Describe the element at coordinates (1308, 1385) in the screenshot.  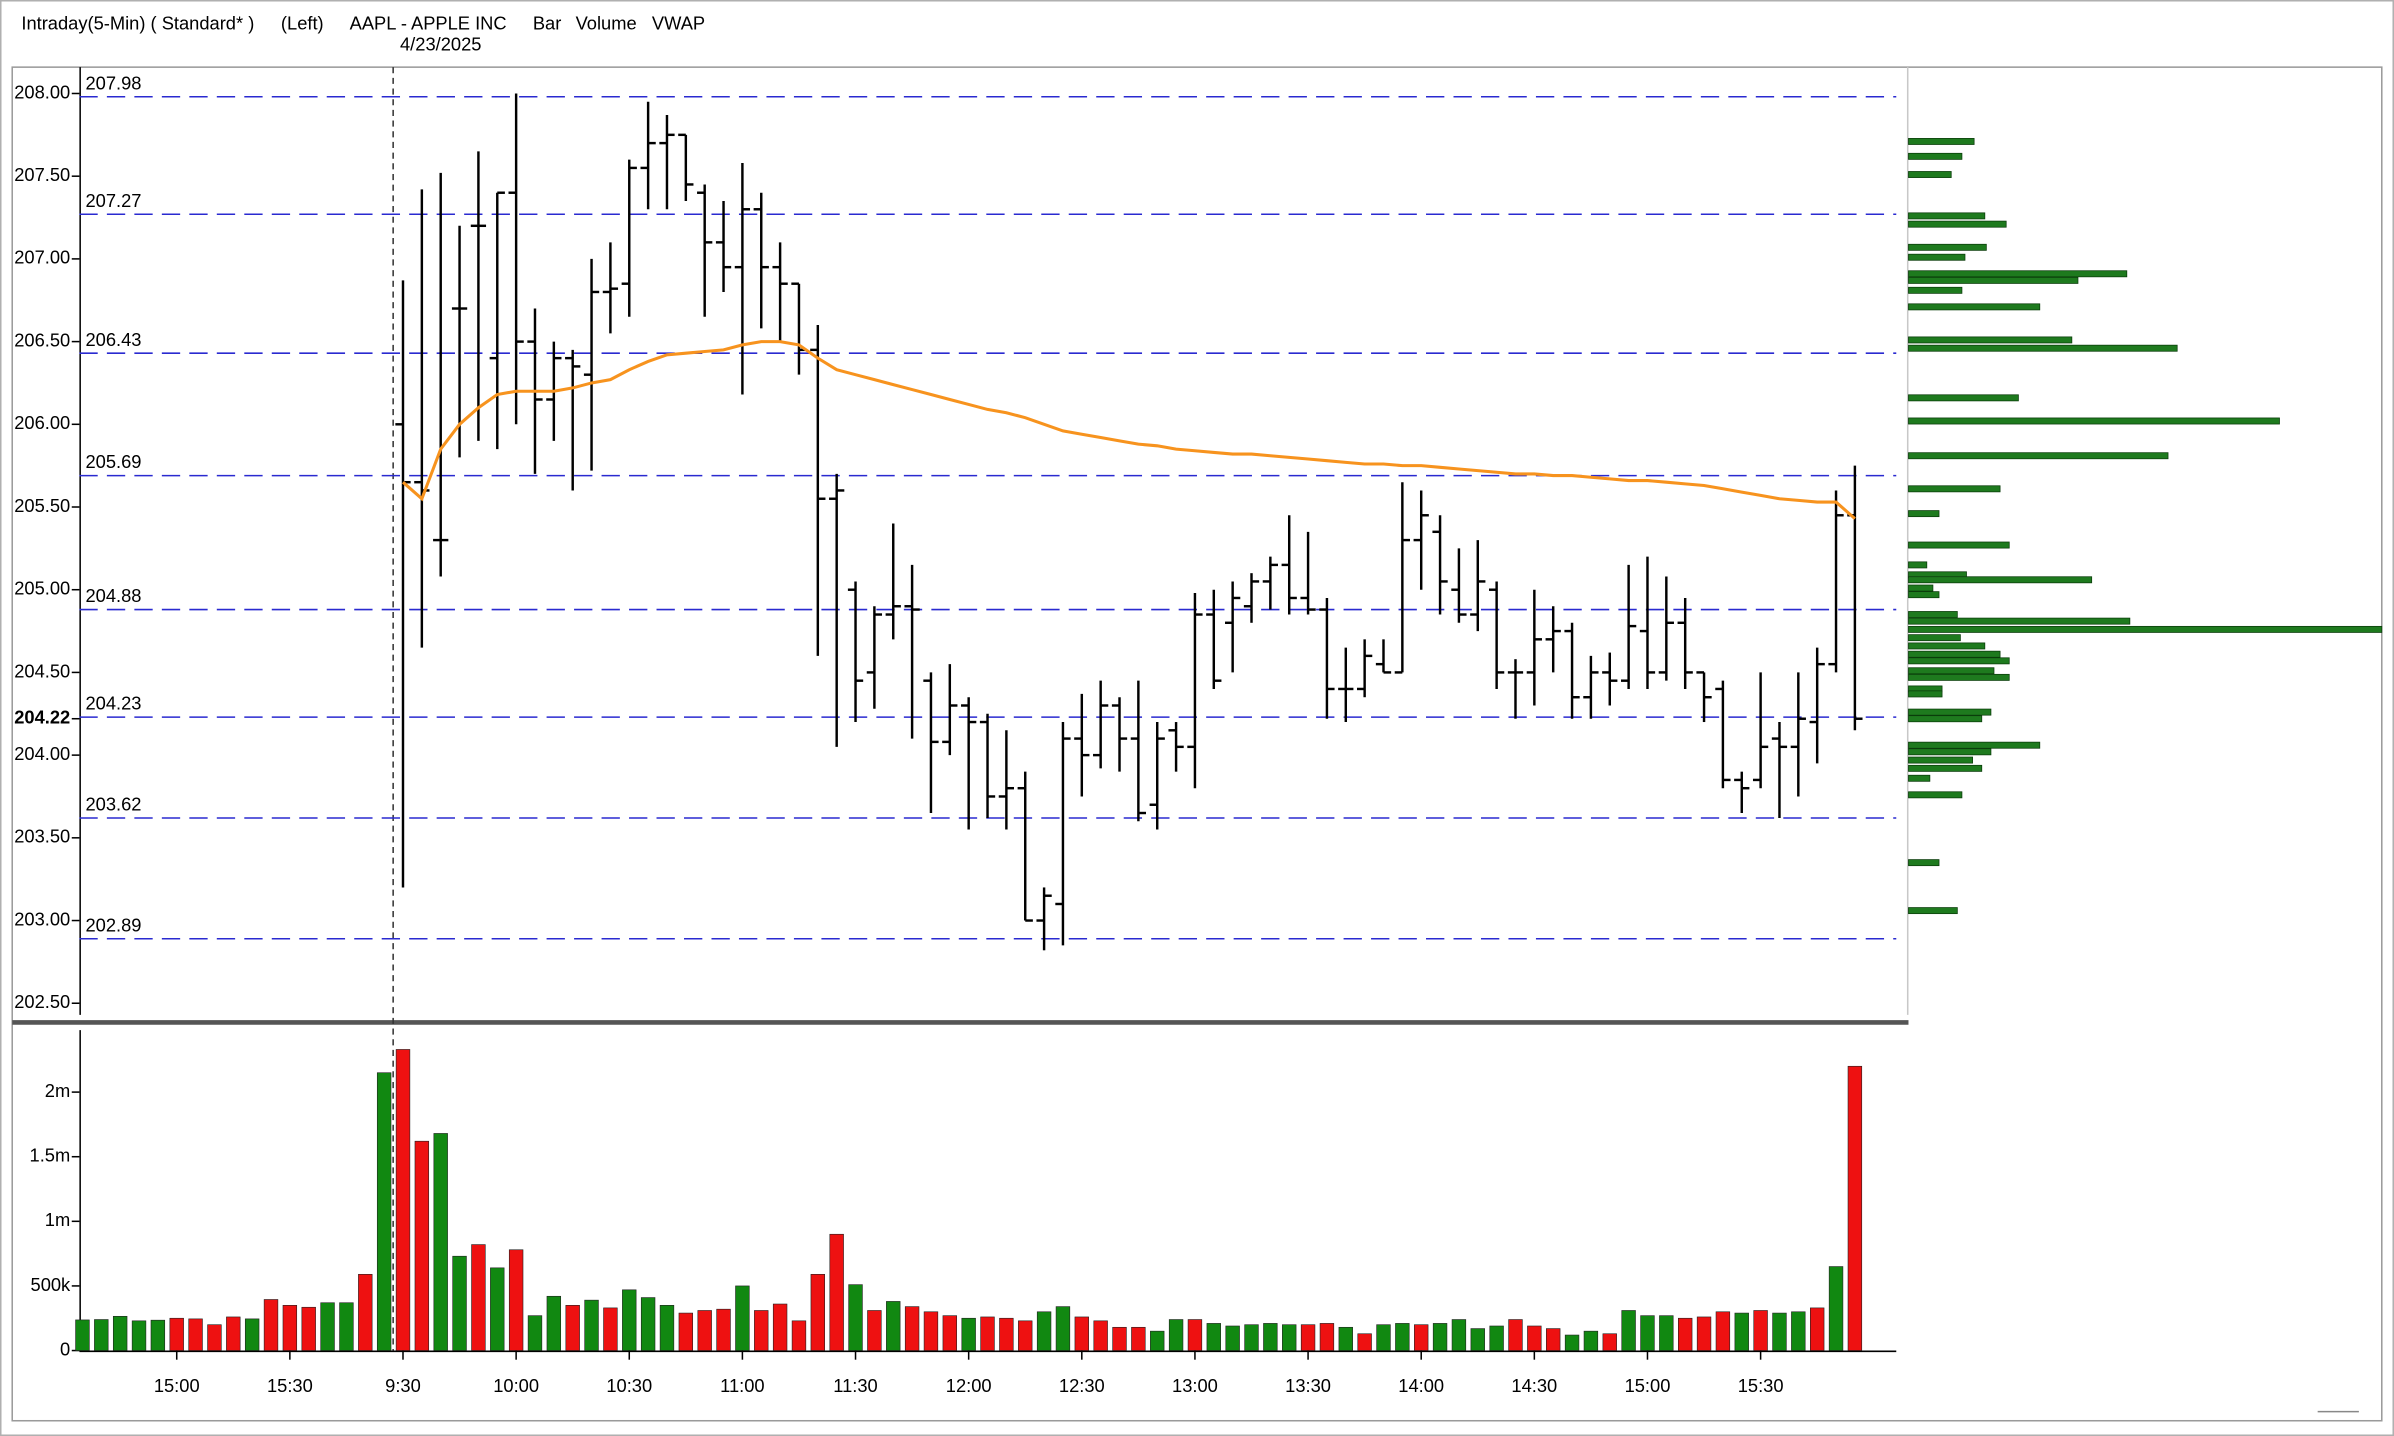
I see `x-tick-label: 13:30` at that location.